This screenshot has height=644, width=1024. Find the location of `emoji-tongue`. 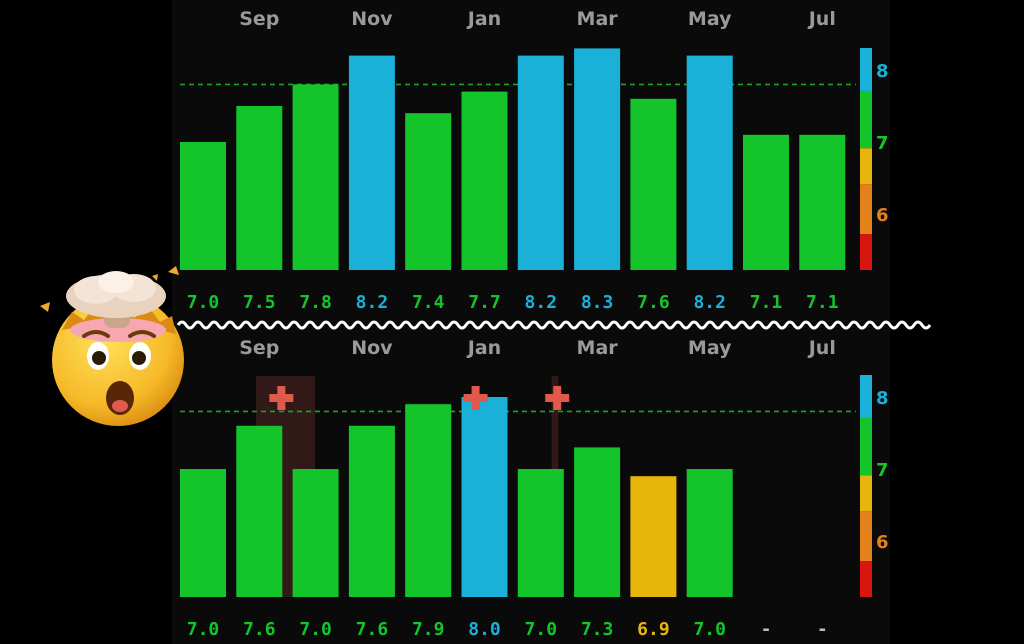

emoji-tongue is located at coordinates (120, 406).